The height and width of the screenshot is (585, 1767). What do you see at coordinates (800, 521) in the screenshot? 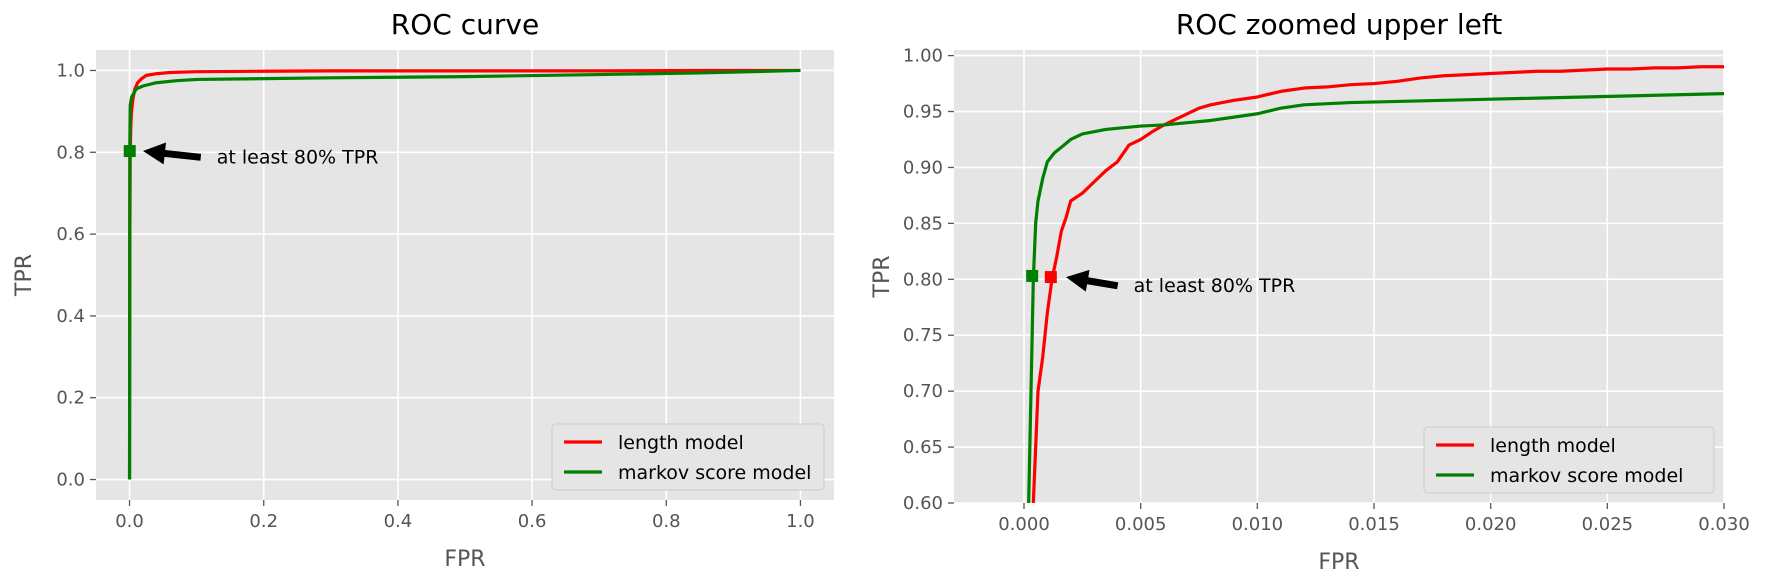
I see `x-tick-label: 1.0` at bounding box center [800, 521].